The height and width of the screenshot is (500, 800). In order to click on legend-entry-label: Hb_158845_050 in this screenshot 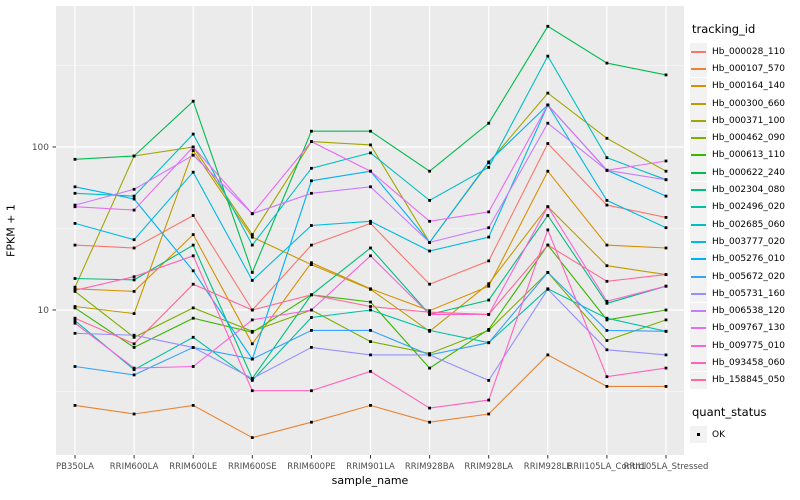, I will do `click(749, 380)`.